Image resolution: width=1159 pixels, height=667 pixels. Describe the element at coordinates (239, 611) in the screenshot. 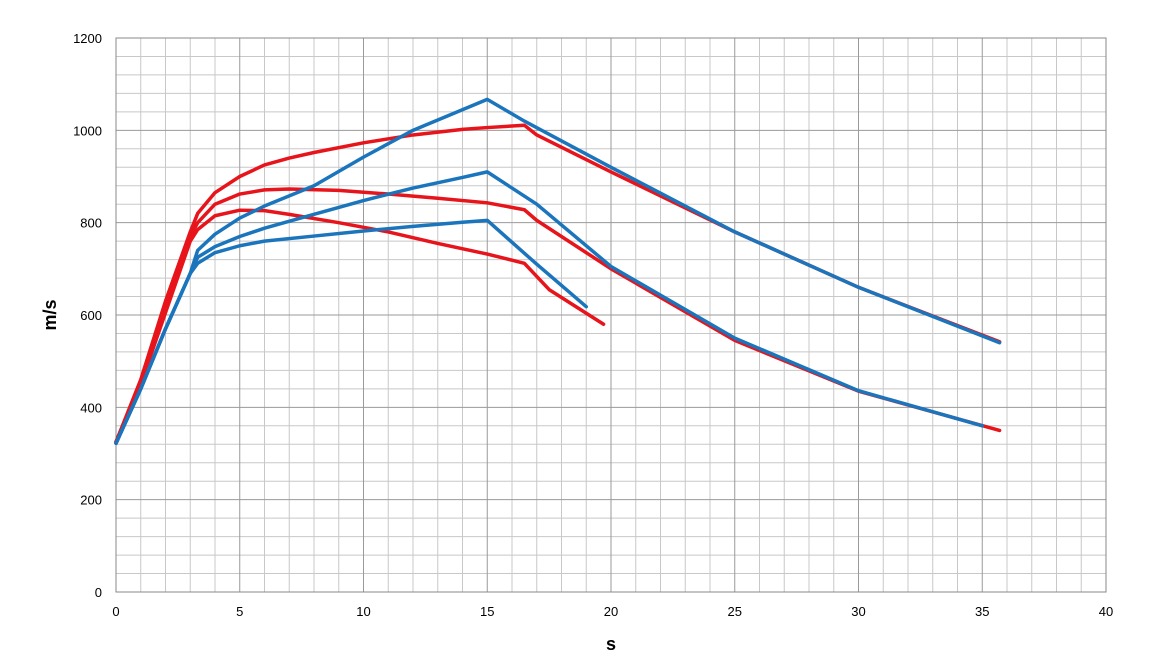

I see `x-tick-label: 5` at that location.